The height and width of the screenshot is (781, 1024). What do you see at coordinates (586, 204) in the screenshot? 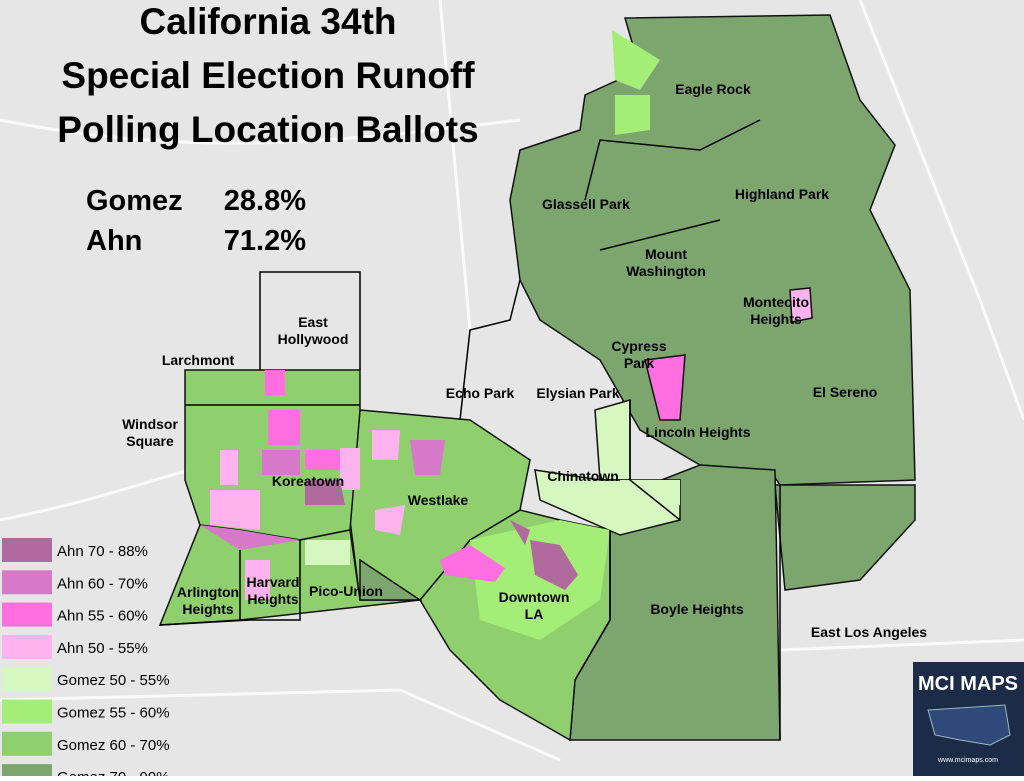
I see `neighborhood-label: Glassell Park` at bounding box center [586, 204].